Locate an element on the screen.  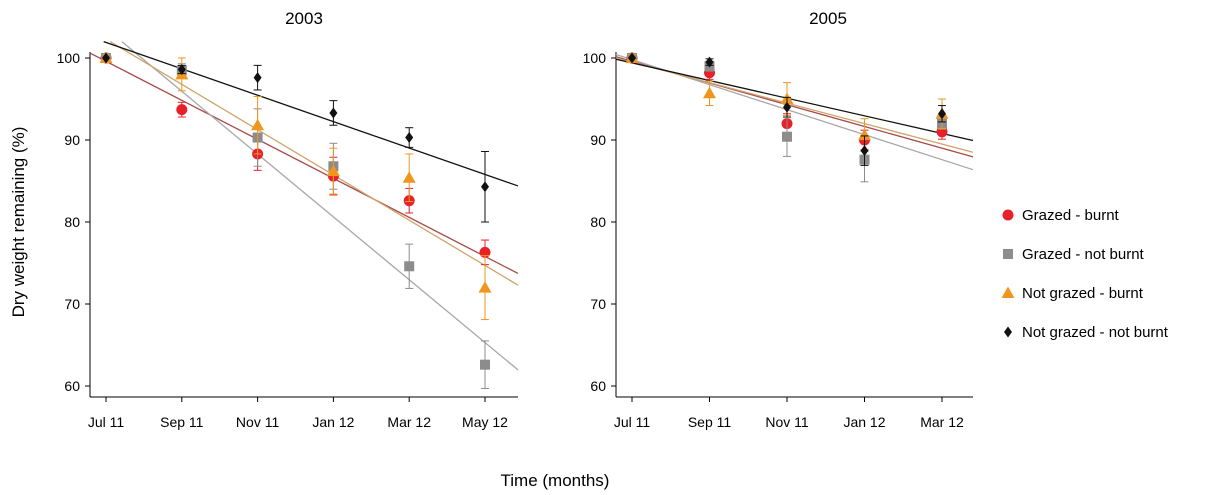
x-tick-label: May 12 is located at coordinates (485, 422).